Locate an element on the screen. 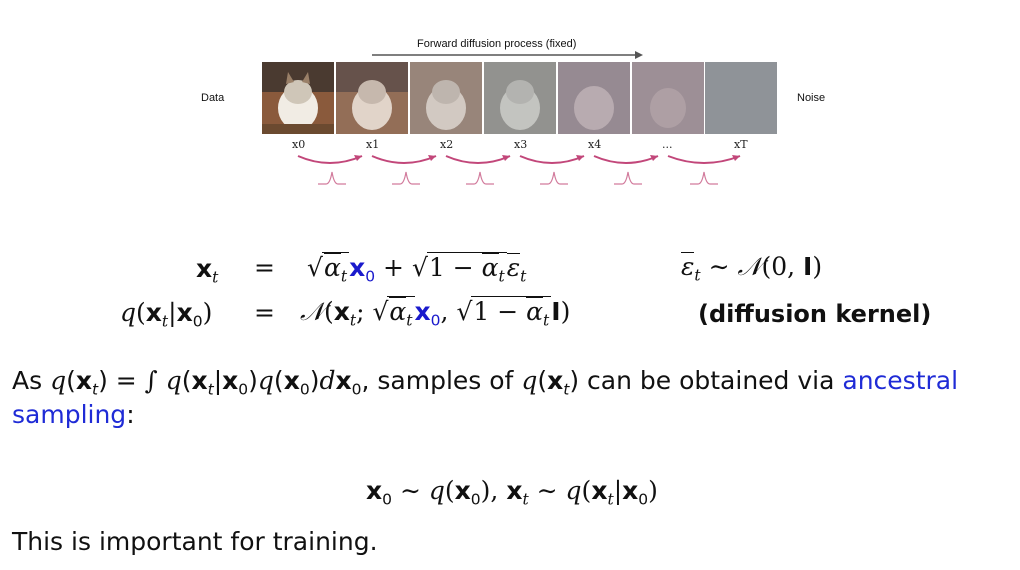  marginal-formula: q(xt) = ∫ q(xt|x0)q(x0)dx0 is located at coordinates (206, 382).